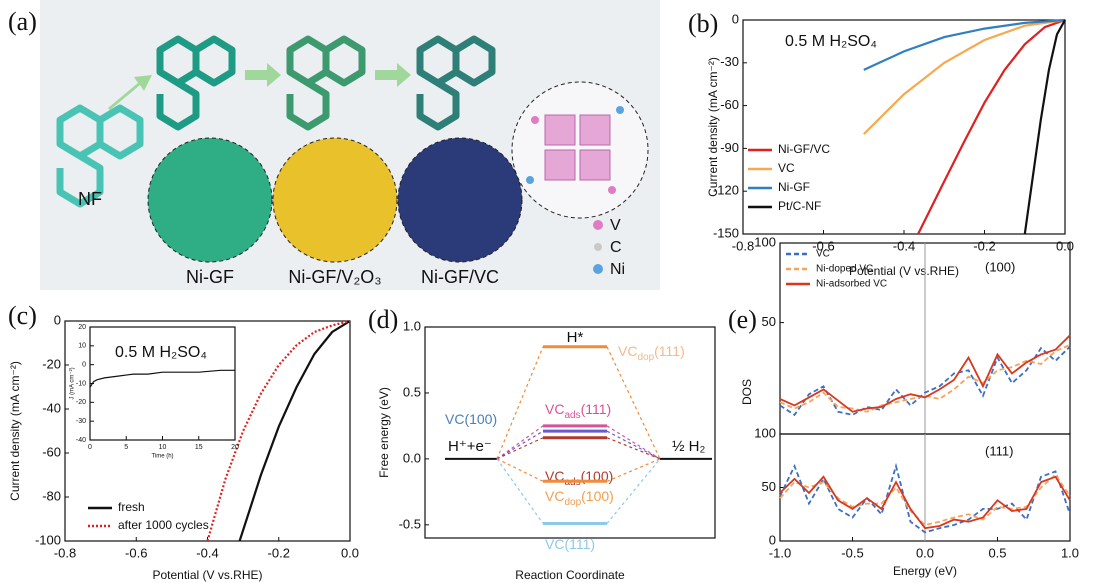 This screenshot has width=1096, height=583. What do you see at coordinates (15, 431) in the screenshot?
I see `y-axis-label: Current density (mA cm⁻²)` at bounding box center [15, 431].